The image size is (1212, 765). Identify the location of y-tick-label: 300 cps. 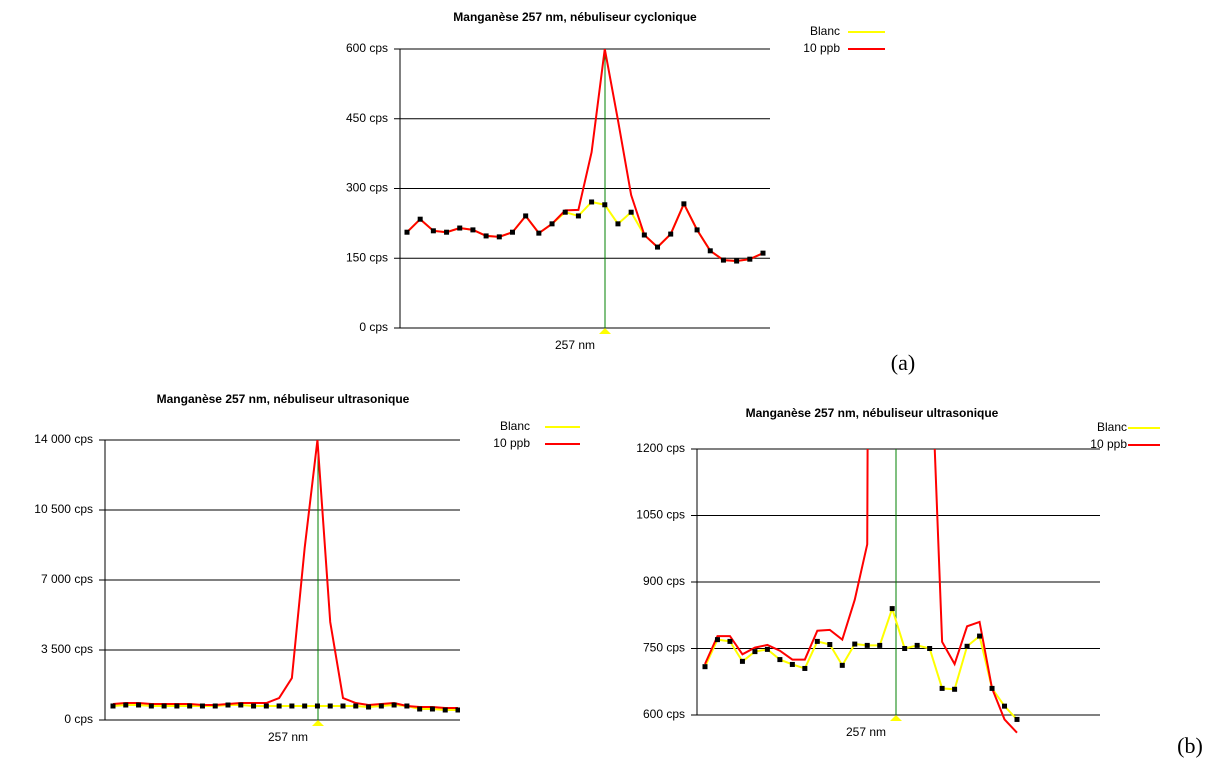
(367, 188).